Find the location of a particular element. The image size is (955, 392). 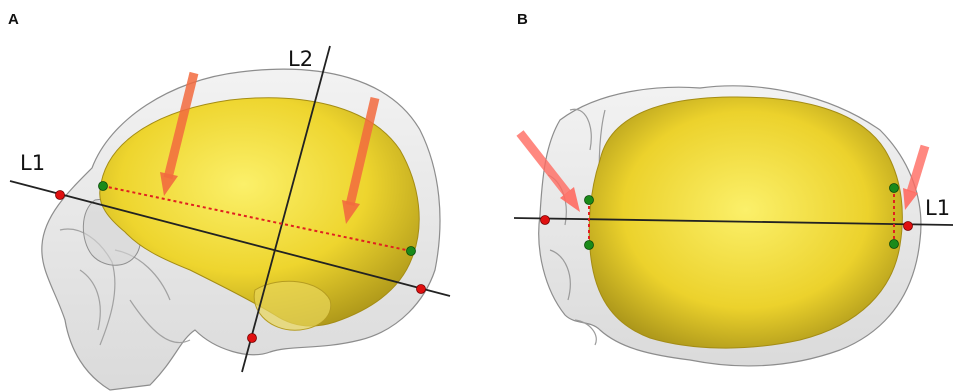

axis-l2-a is located at coordinates (286, 209).